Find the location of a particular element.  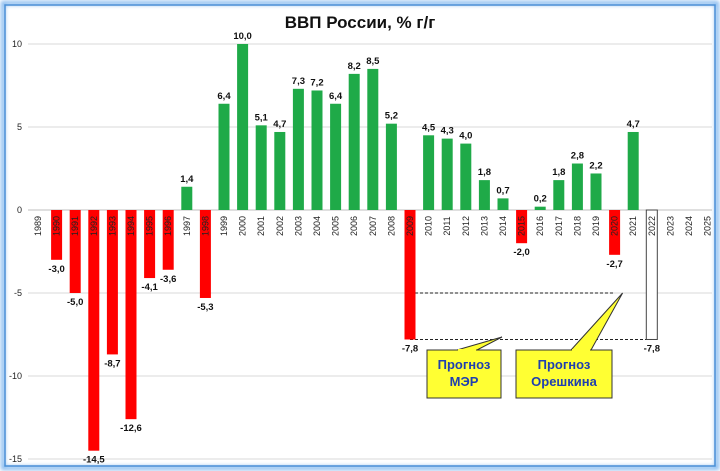

x-tick-label: 1998 is located at coordinates (205, 226).